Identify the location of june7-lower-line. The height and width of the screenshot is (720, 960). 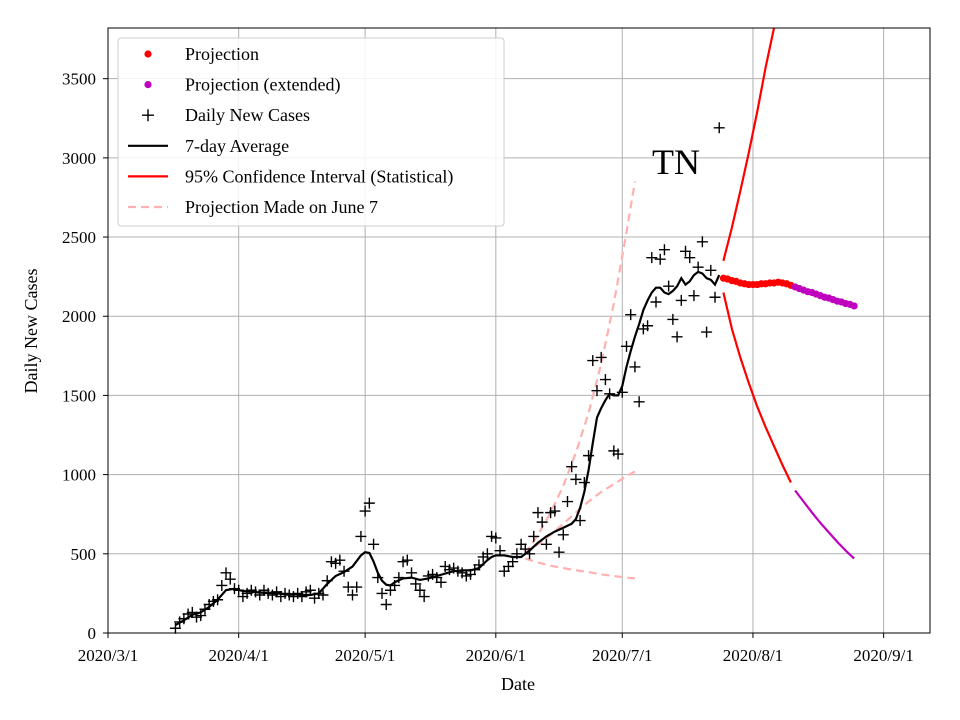
(580, 568).